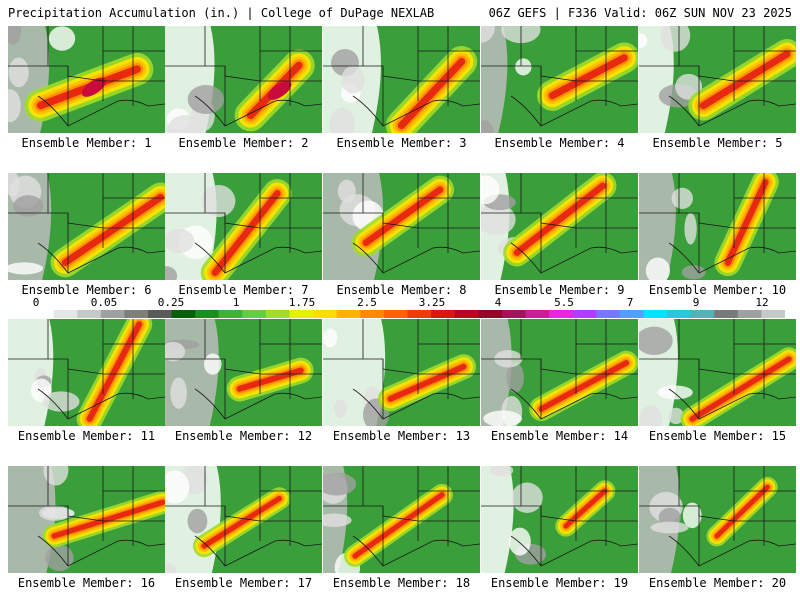 The height and width of the screenshot is (600, 800). I want to click on ensemble-member-17-caption: Ensemble Member: 17, so click(243, 583).